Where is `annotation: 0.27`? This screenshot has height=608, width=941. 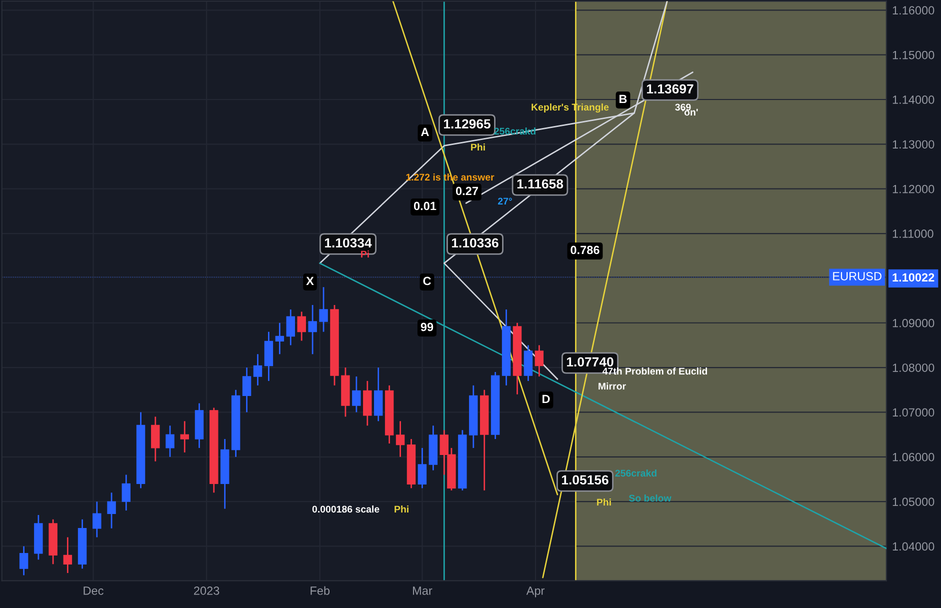
annotation: 0.27 is located at coordinates (467, 191).